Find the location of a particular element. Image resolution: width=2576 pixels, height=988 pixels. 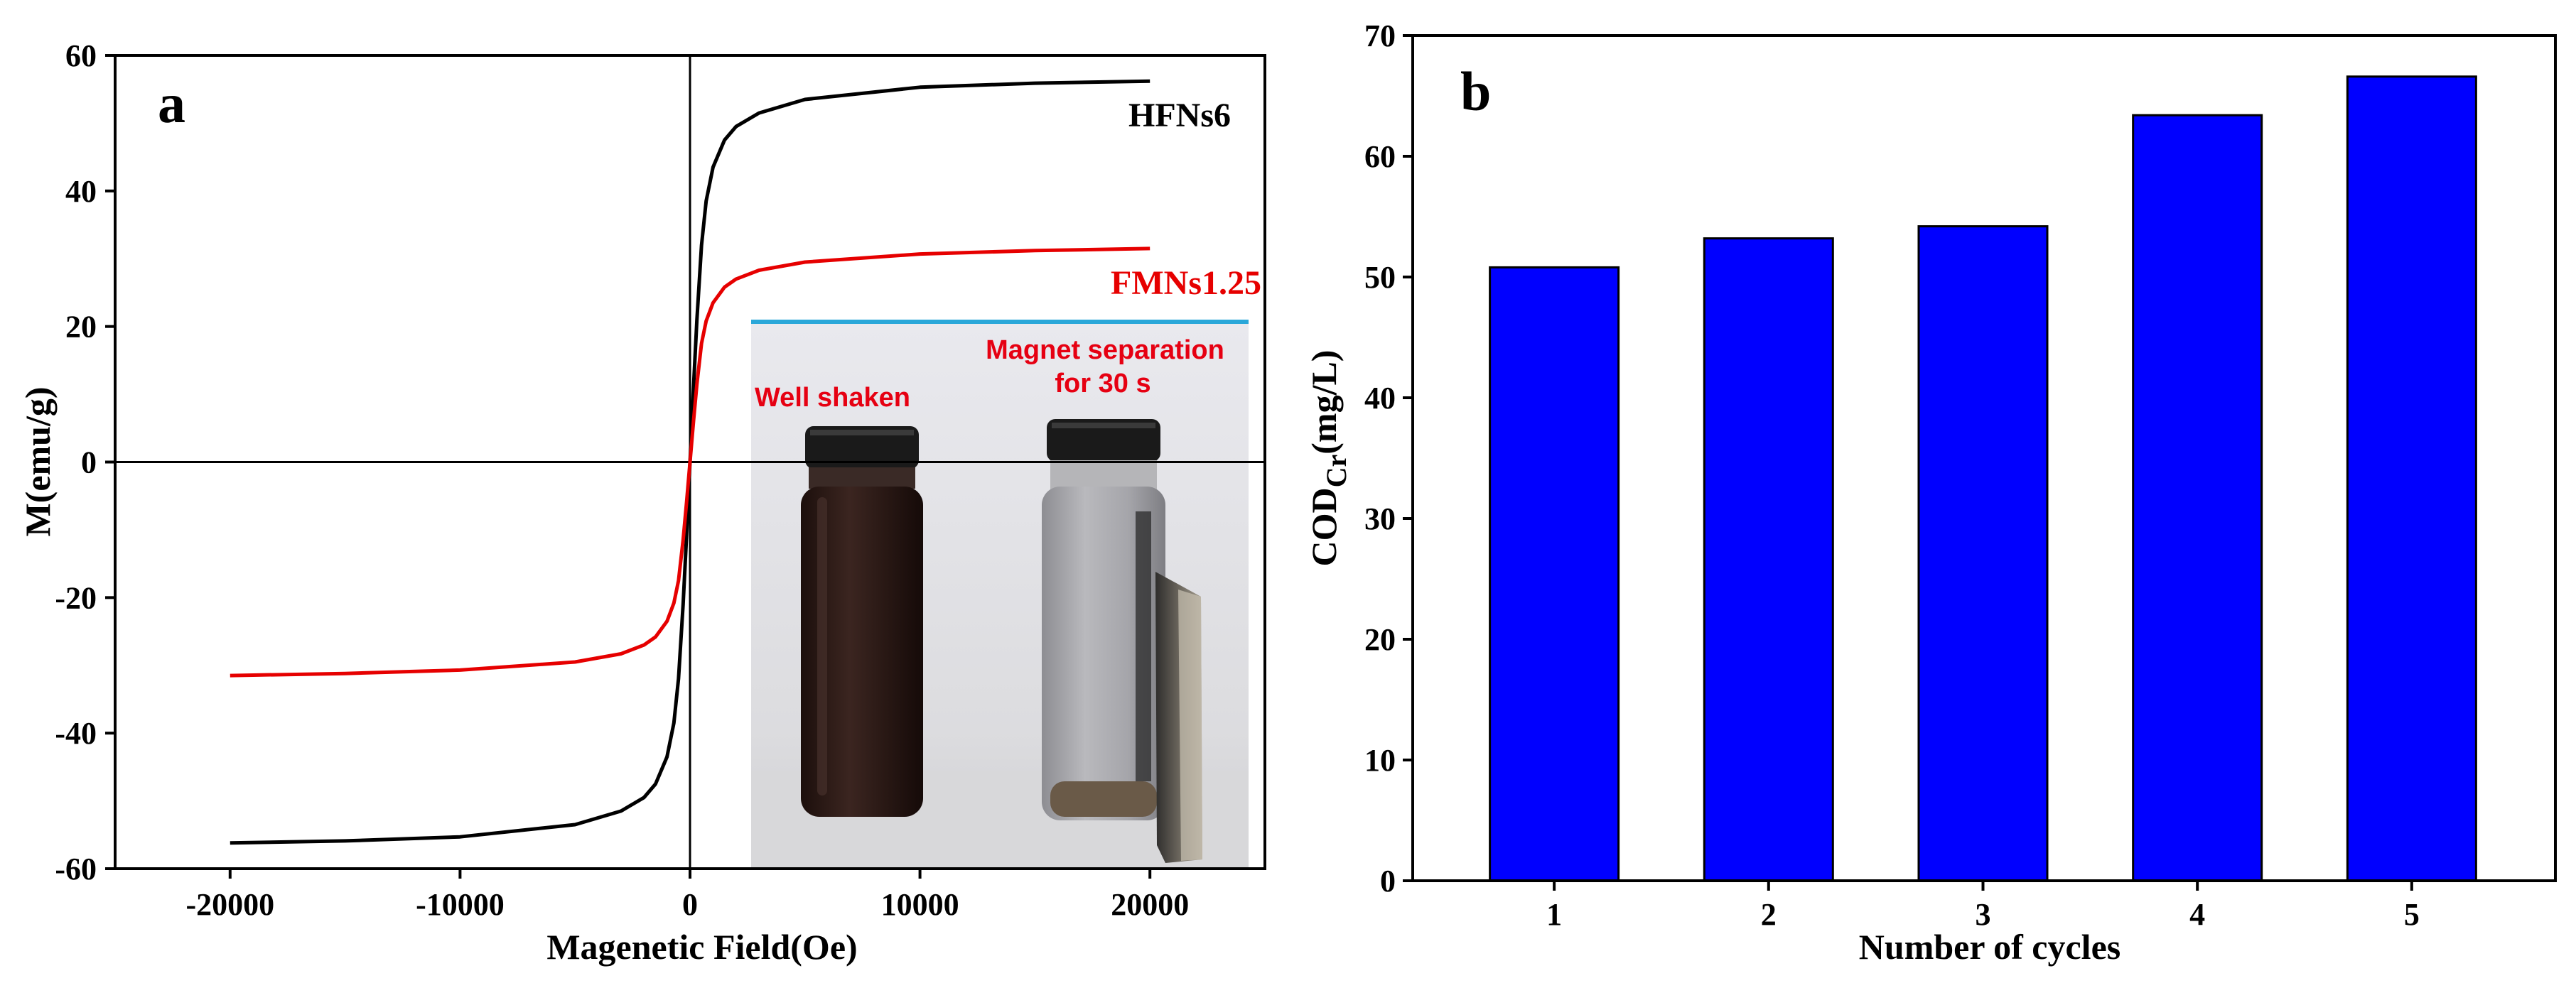

magnet-bar is located at coordinates (1179, 717).